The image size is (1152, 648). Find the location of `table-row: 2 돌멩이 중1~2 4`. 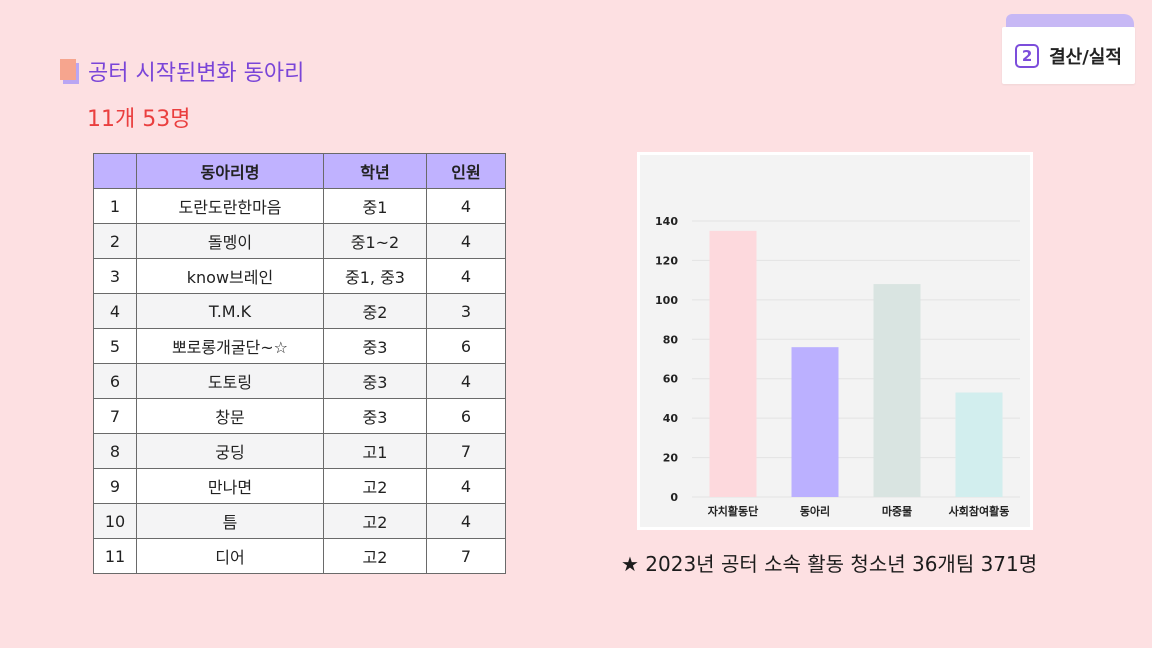

table-row: 2 돌멩이 중1~2 4 is located at coordinates (299, 241).